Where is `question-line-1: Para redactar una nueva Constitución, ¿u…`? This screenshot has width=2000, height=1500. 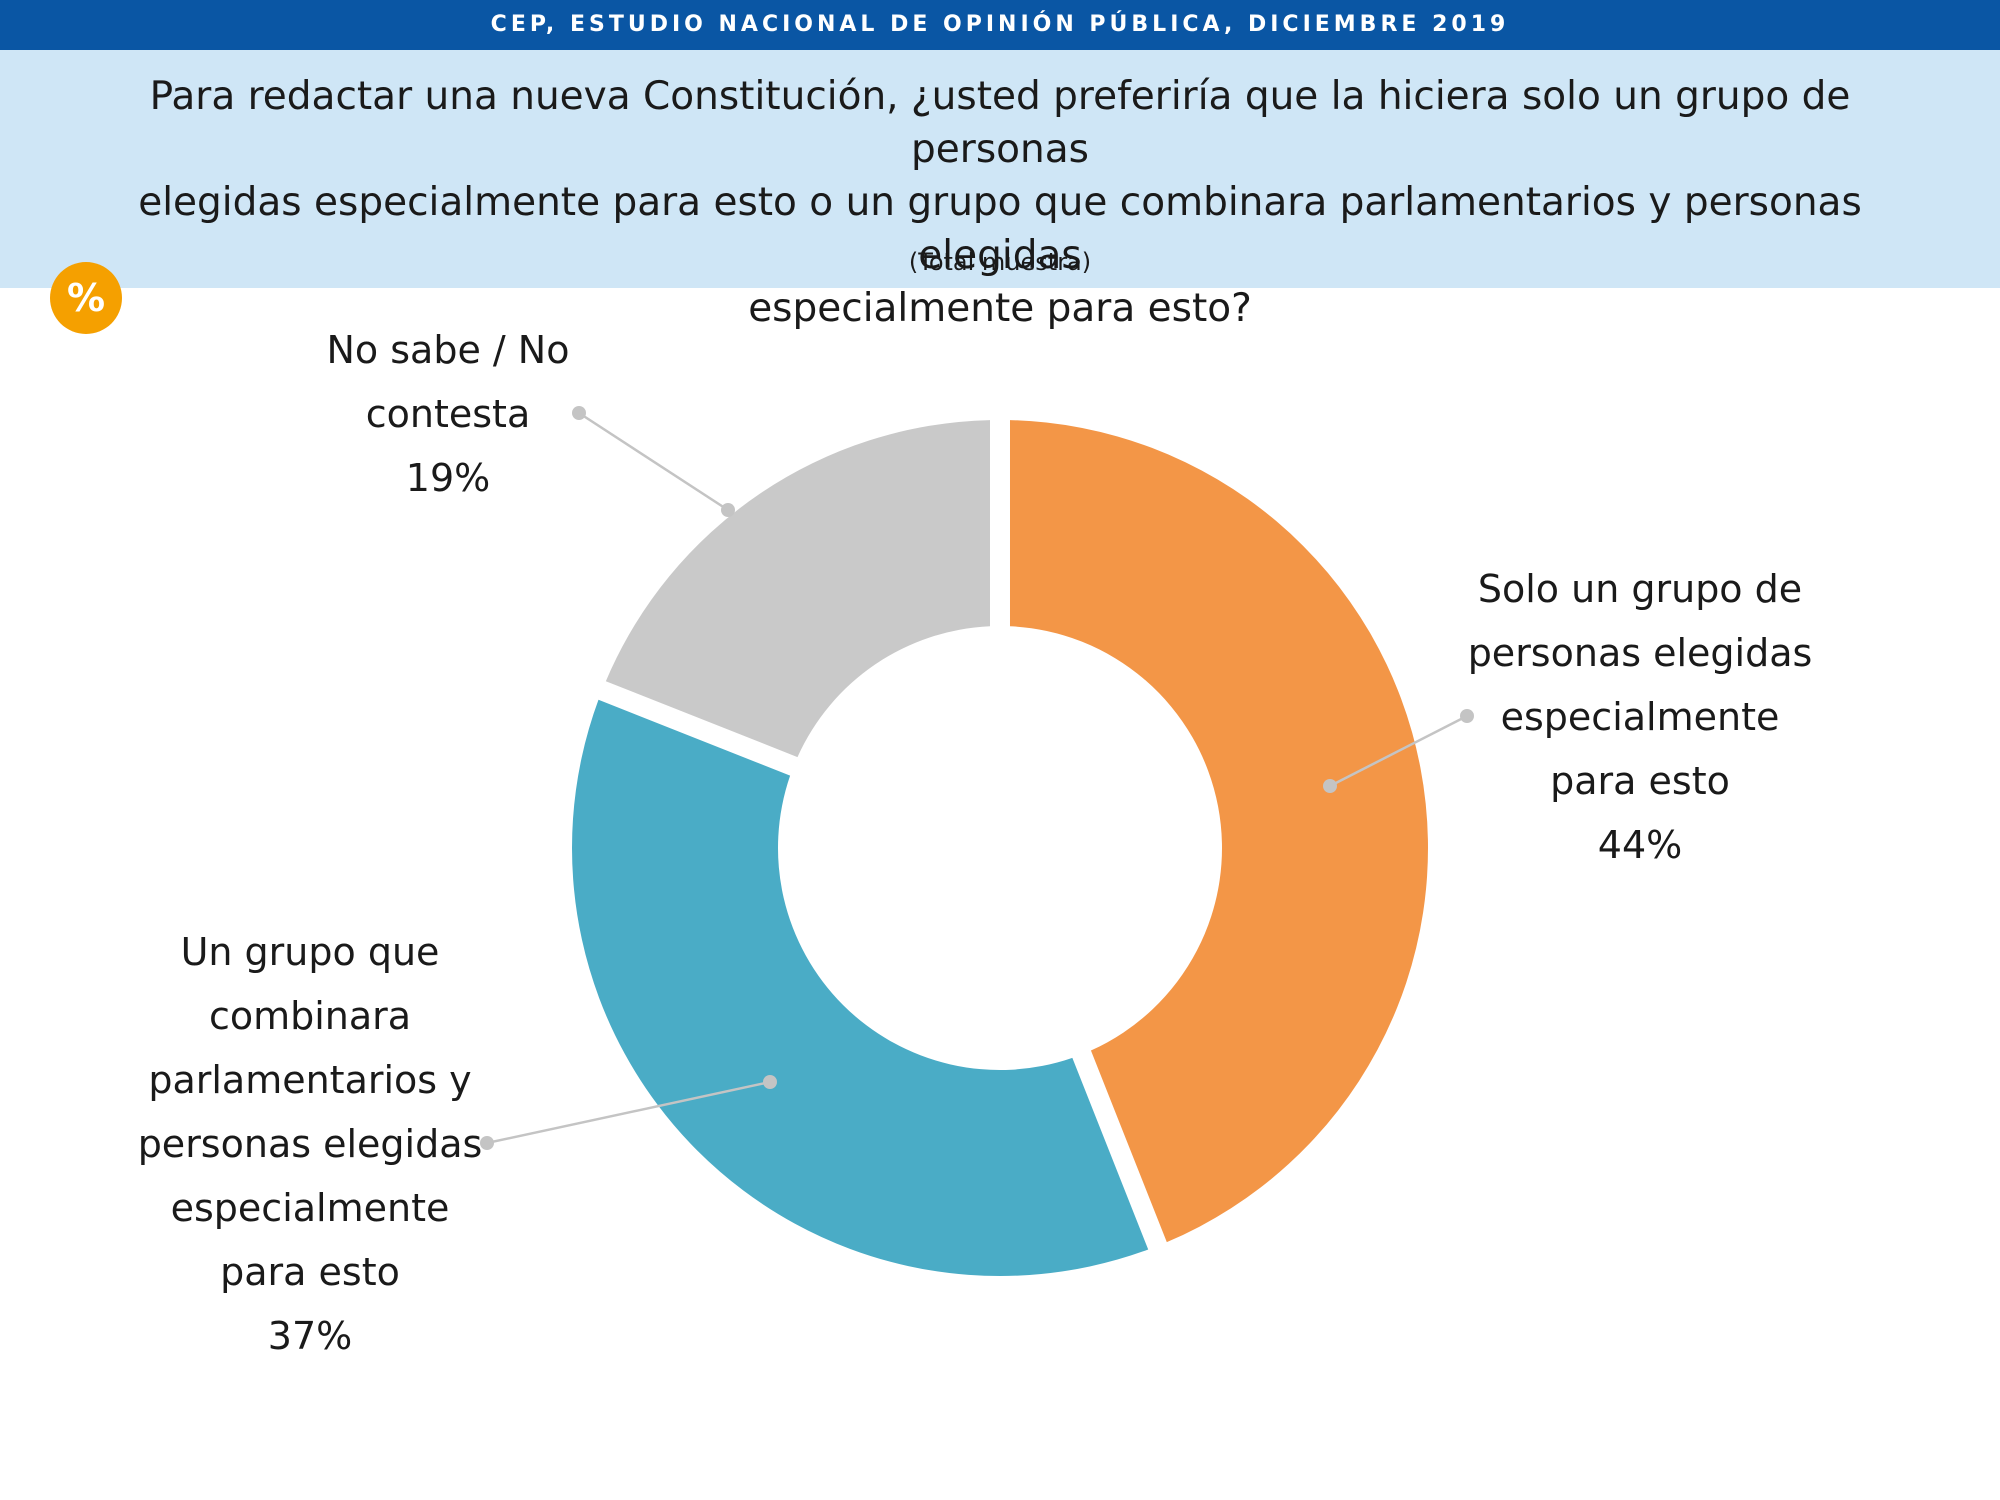 question-line-1: Para redactar una nueva Constitución, ¿u… is located at coordinates (1000, 123).